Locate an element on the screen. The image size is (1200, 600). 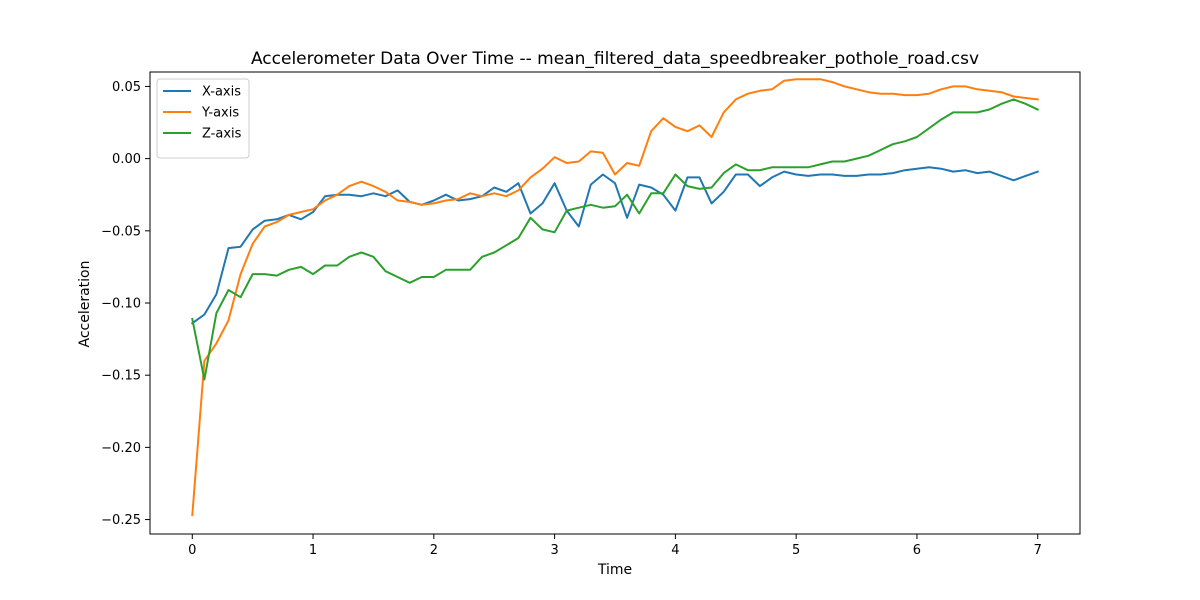
x-tick-label: 0 is located at coordinates (192, 550).